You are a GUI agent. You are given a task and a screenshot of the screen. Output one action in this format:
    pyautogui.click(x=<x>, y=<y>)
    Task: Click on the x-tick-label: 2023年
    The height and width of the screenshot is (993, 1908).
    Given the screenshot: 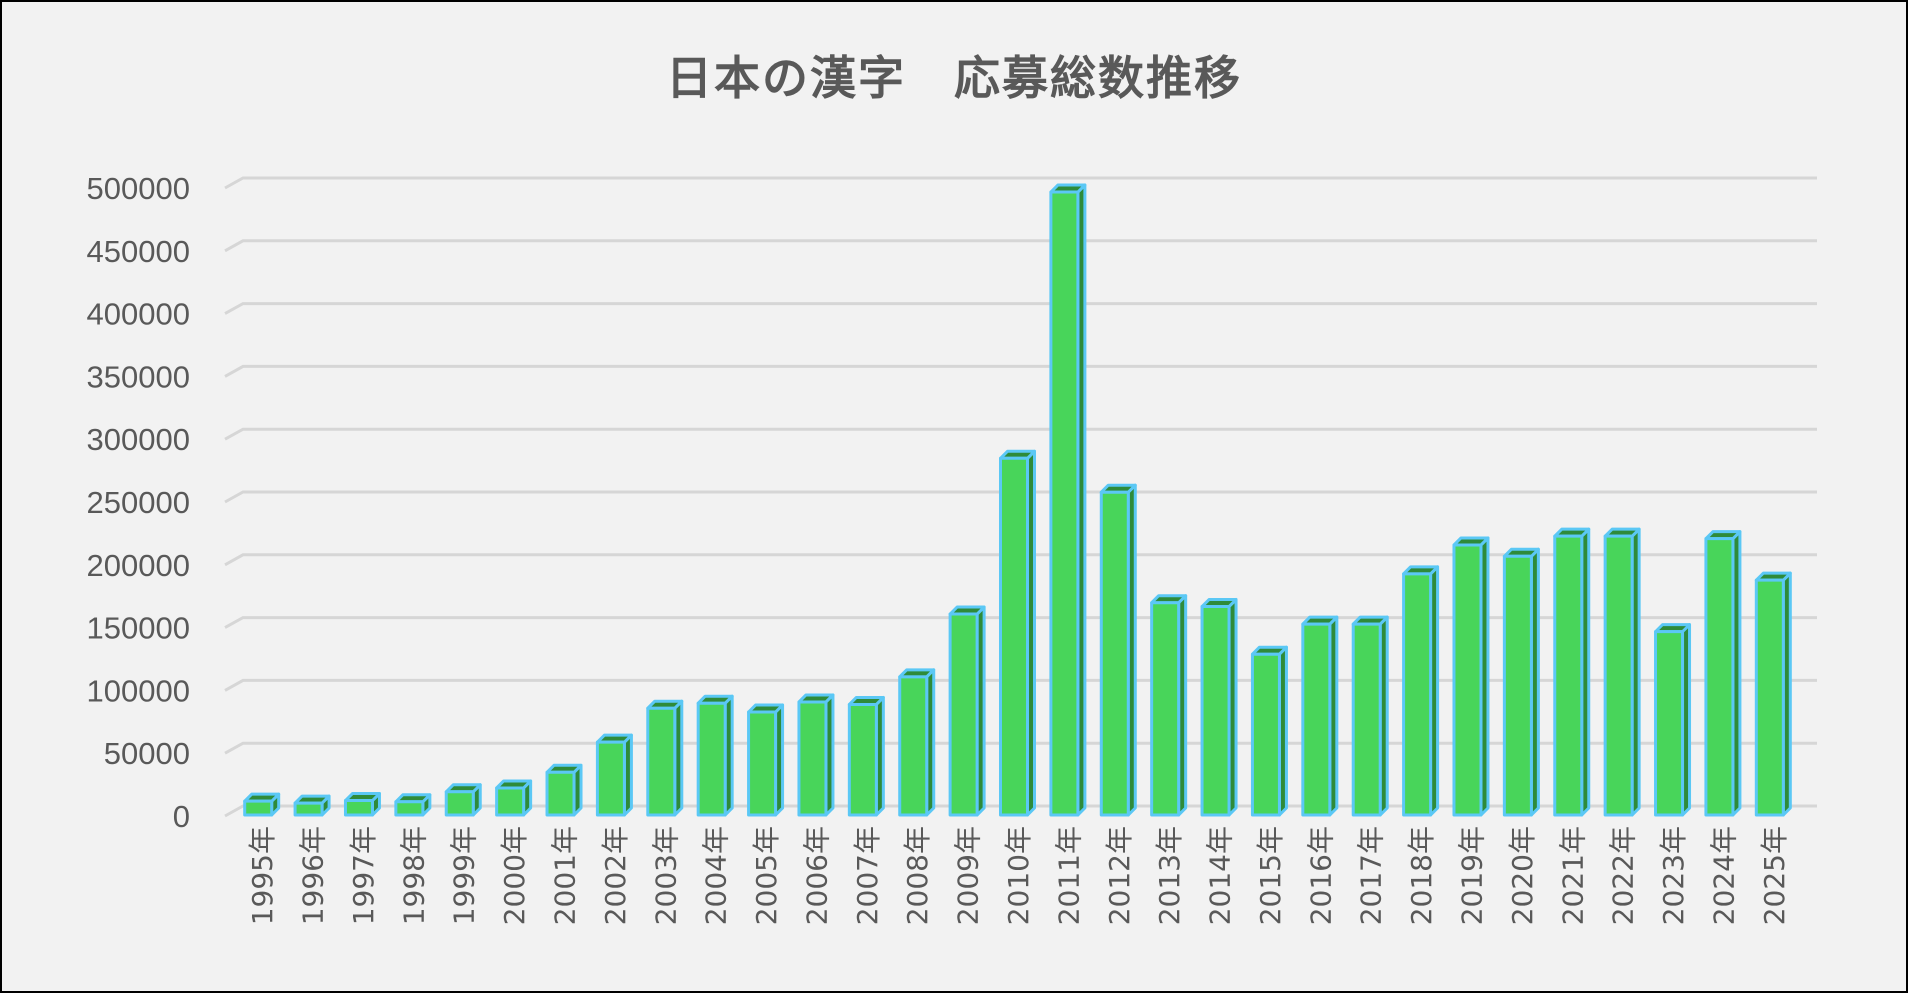 What is the action you would take?
    pyautogui.click(x=1673, y=875)
    